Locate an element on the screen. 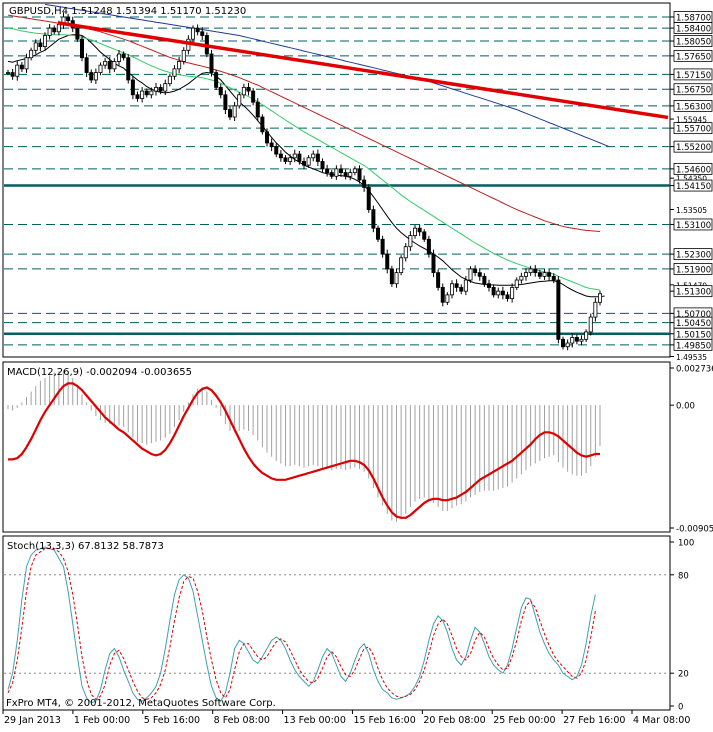 This screenshot has height=732, width=713. time-tick-label: 15 Feb 16:00 is located at coordinates (384, 720).